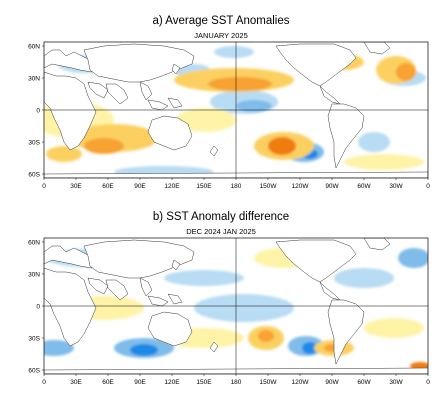 This screenshot has width=442, height=406. Describe the element at coordinates (140, 186) in the screenshot. I see `panel_a-lon-label: 90E` at that location.